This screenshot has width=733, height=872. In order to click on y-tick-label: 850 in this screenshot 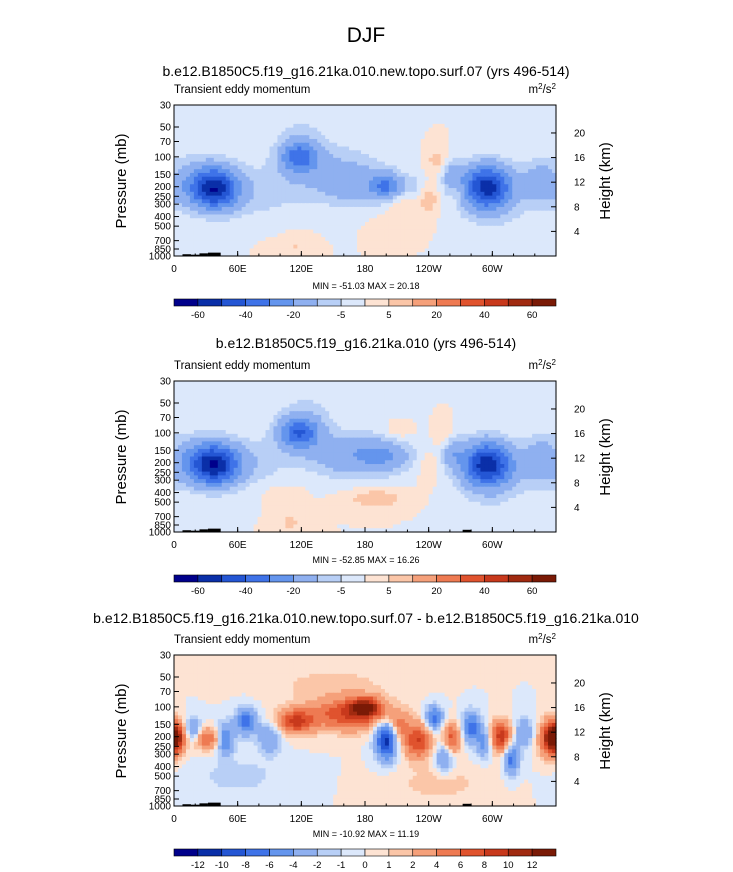, I will do `click(162, 250)`.